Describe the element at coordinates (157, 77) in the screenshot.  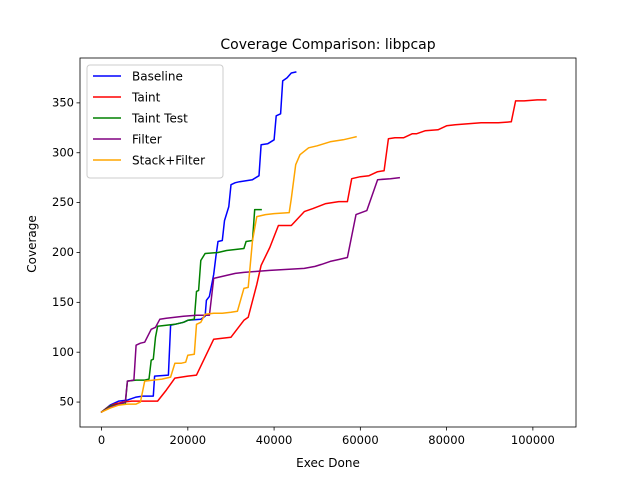
I see `legend-label-baseline: Baseline` at that location.